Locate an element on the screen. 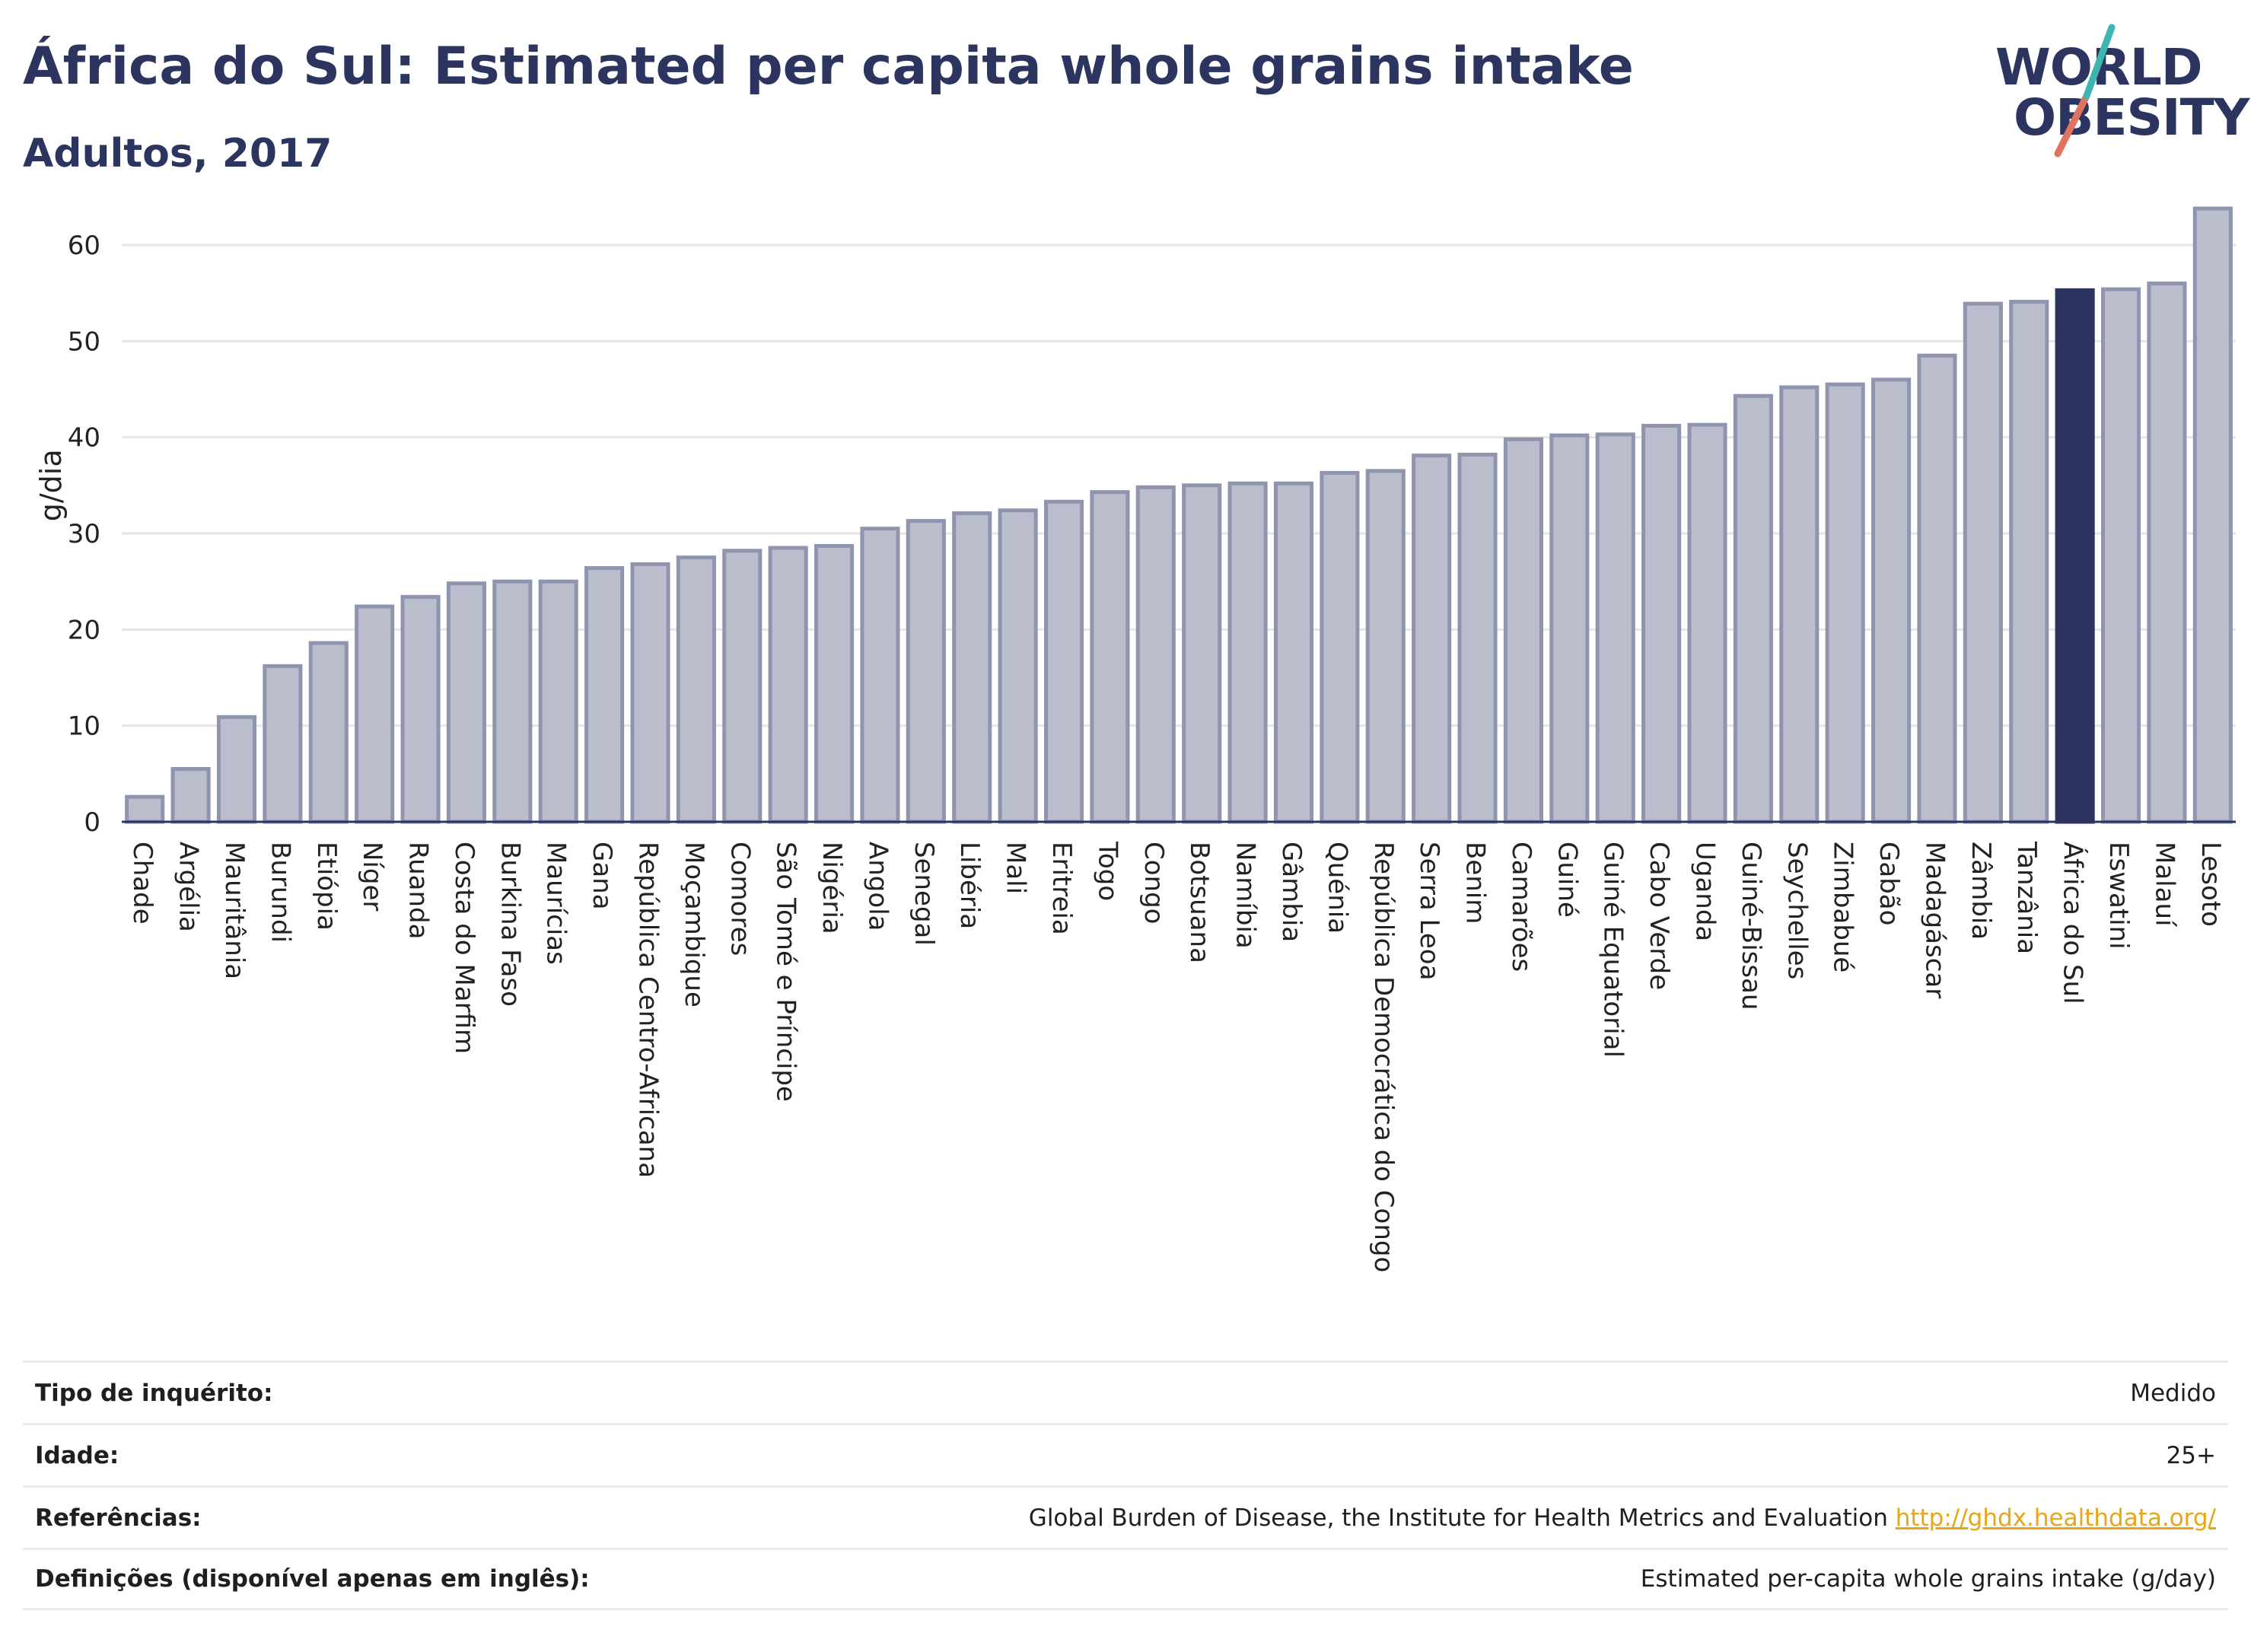 The height and width of the screenshot is (1652, 2251). footer-value: Medido is located at coordinates (2173, 1393).